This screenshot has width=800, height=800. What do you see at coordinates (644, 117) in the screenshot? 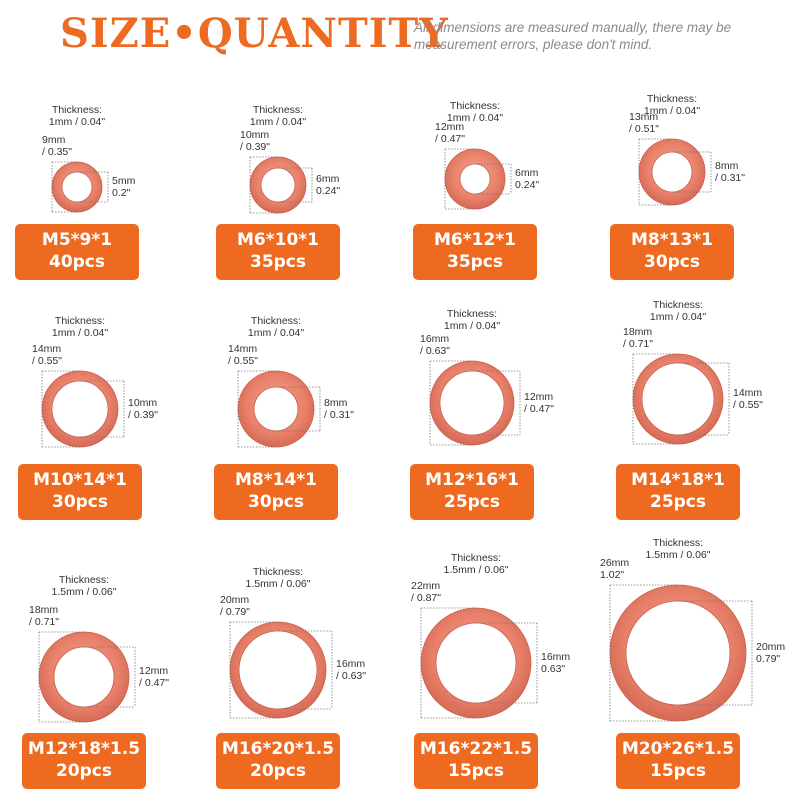
I see `outer-diameter-mm: 13mm` at bounding box center [644, 117].